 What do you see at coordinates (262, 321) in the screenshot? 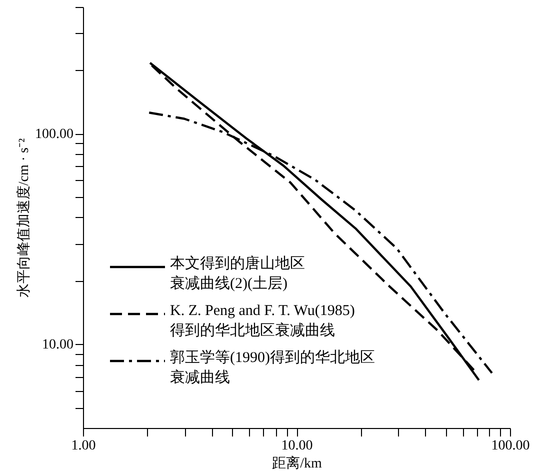
I see `legend-label: K. Z. Peng and F. T. Wu(1985) 得到的华北地区衰减曲线` at bounding box center [262, 321].